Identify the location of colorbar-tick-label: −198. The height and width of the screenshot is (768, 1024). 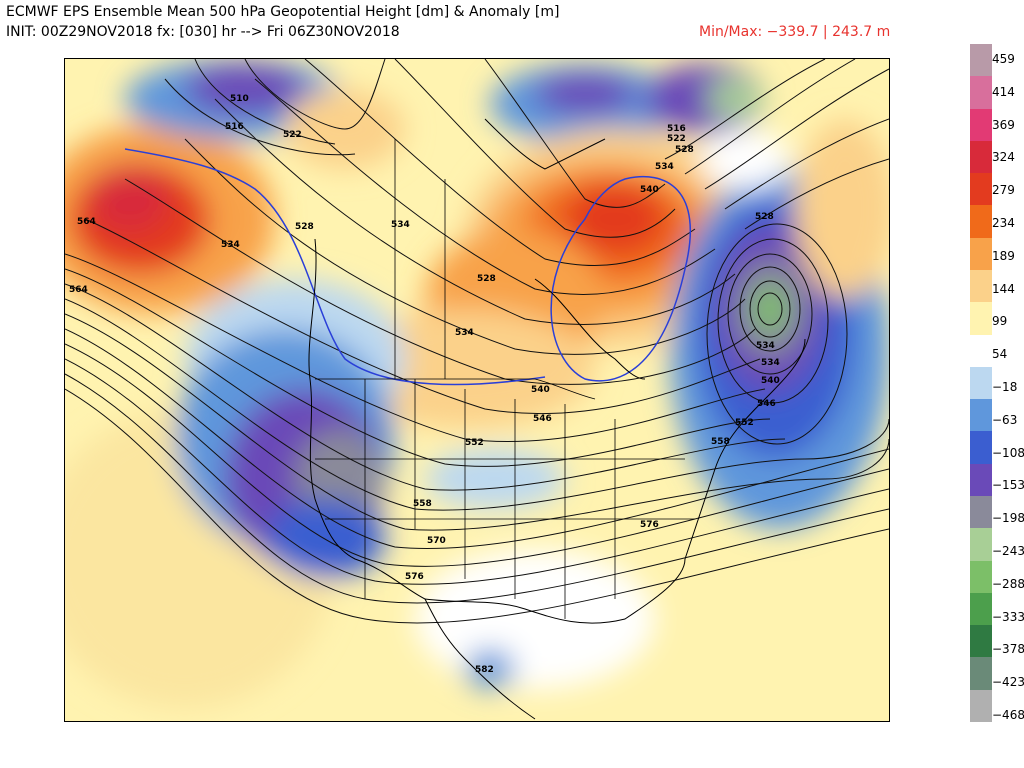
(1008, 518).